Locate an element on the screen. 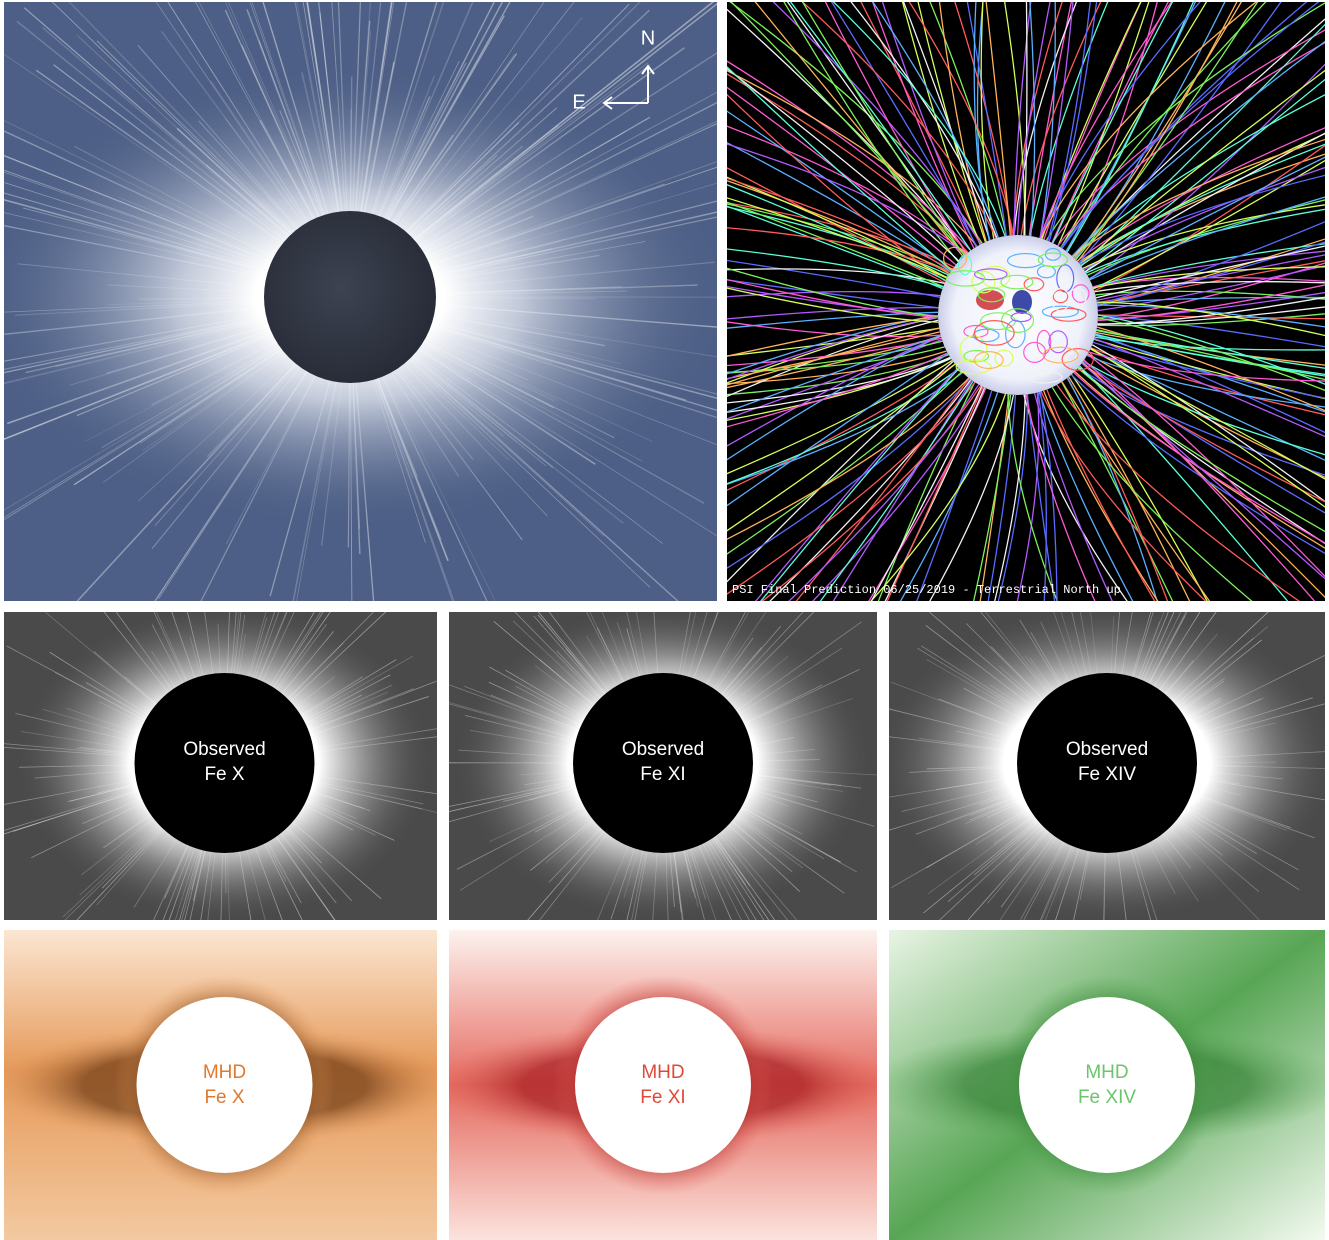  north-label: N is located at coordinates (648, 38).